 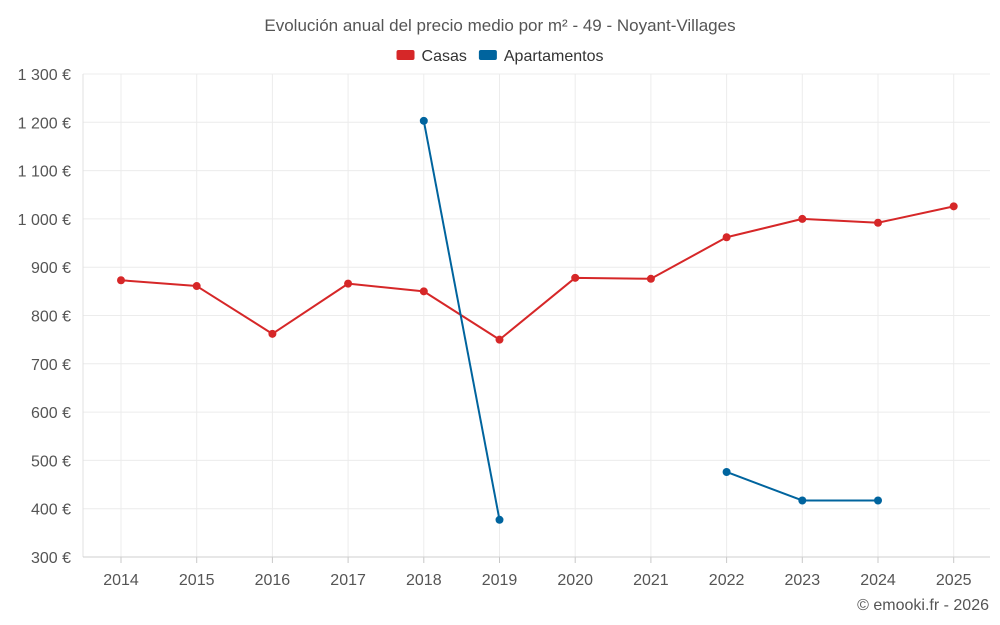 I want to click on x-tick-label: 2019, so click(x=500, y=580).